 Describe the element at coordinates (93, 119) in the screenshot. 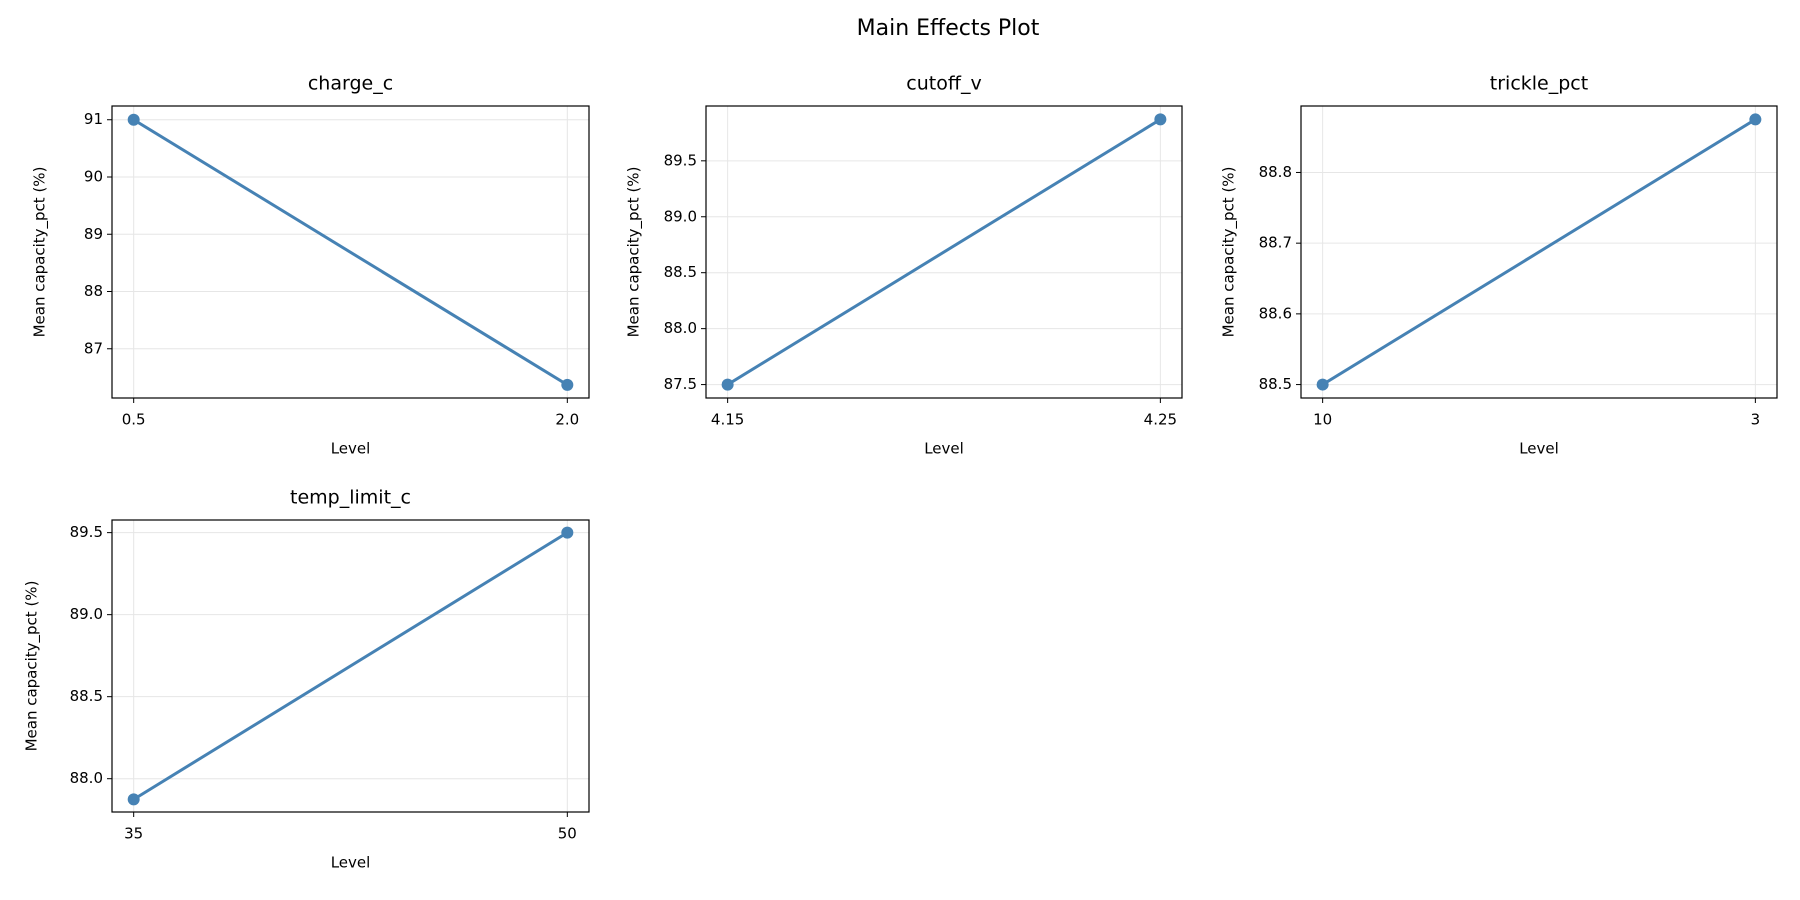

I see `y-tick-label: 91` at that location.